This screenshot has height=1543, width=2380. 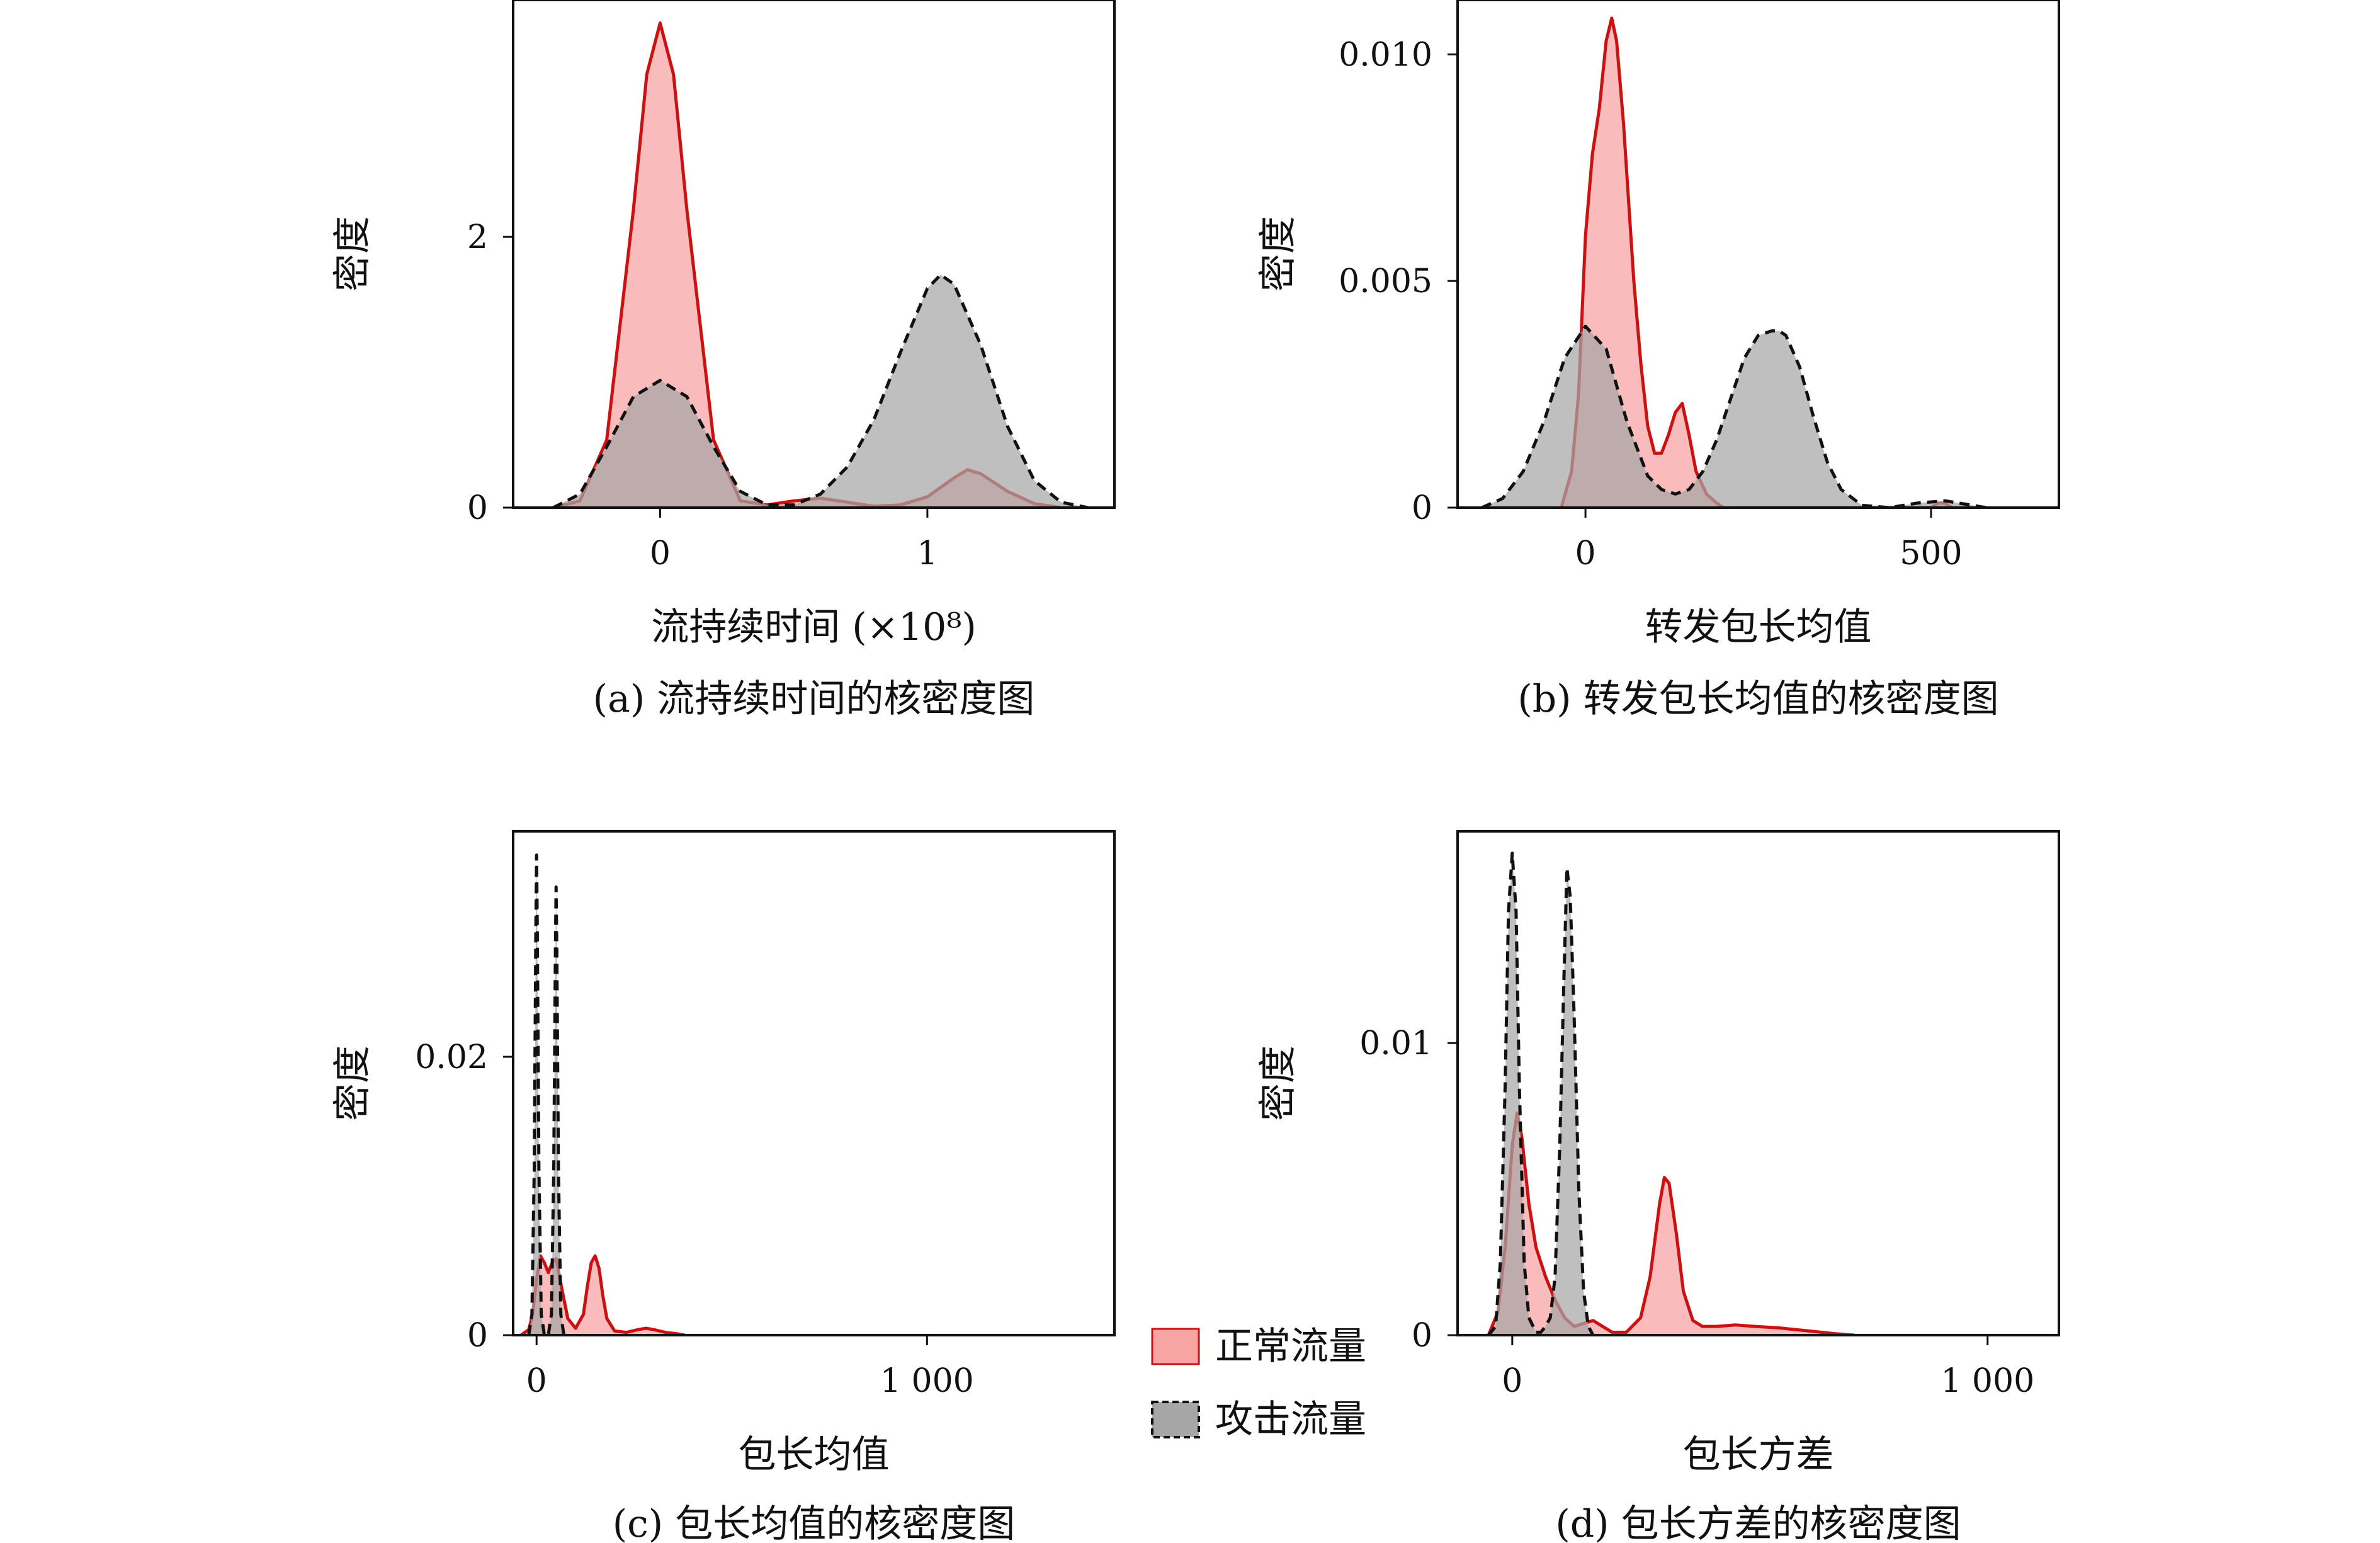 What do you see at coordinates (927, 553) in the screenshot?
I see `x-tick-label: 1` at bounding box center [927, 553].